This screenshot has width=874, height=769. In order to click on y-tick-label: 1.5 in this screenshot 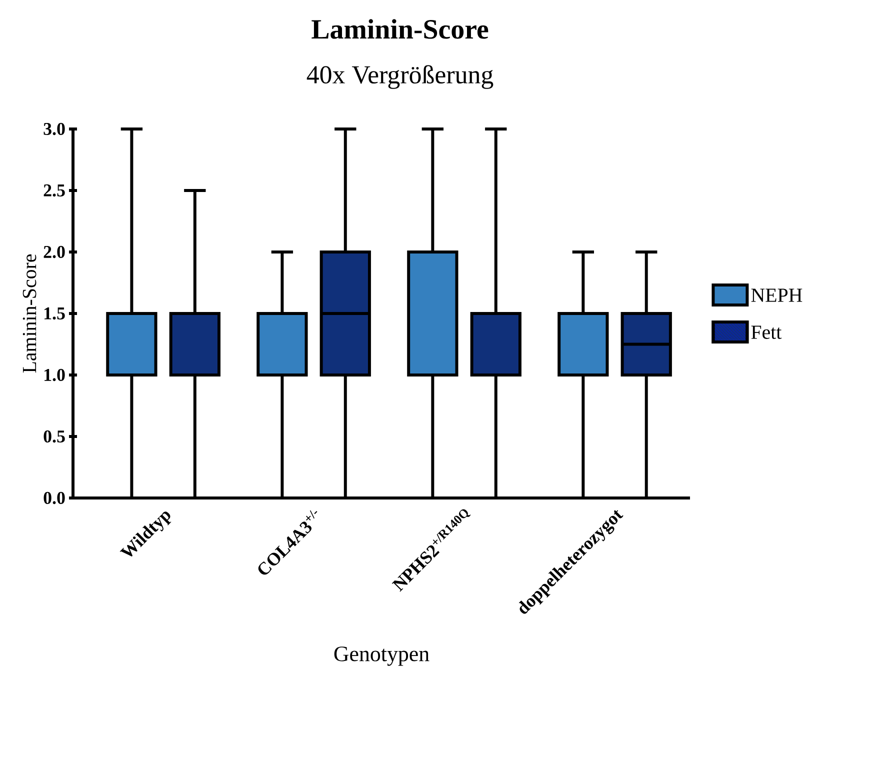, I will do `click(54, 313)`.